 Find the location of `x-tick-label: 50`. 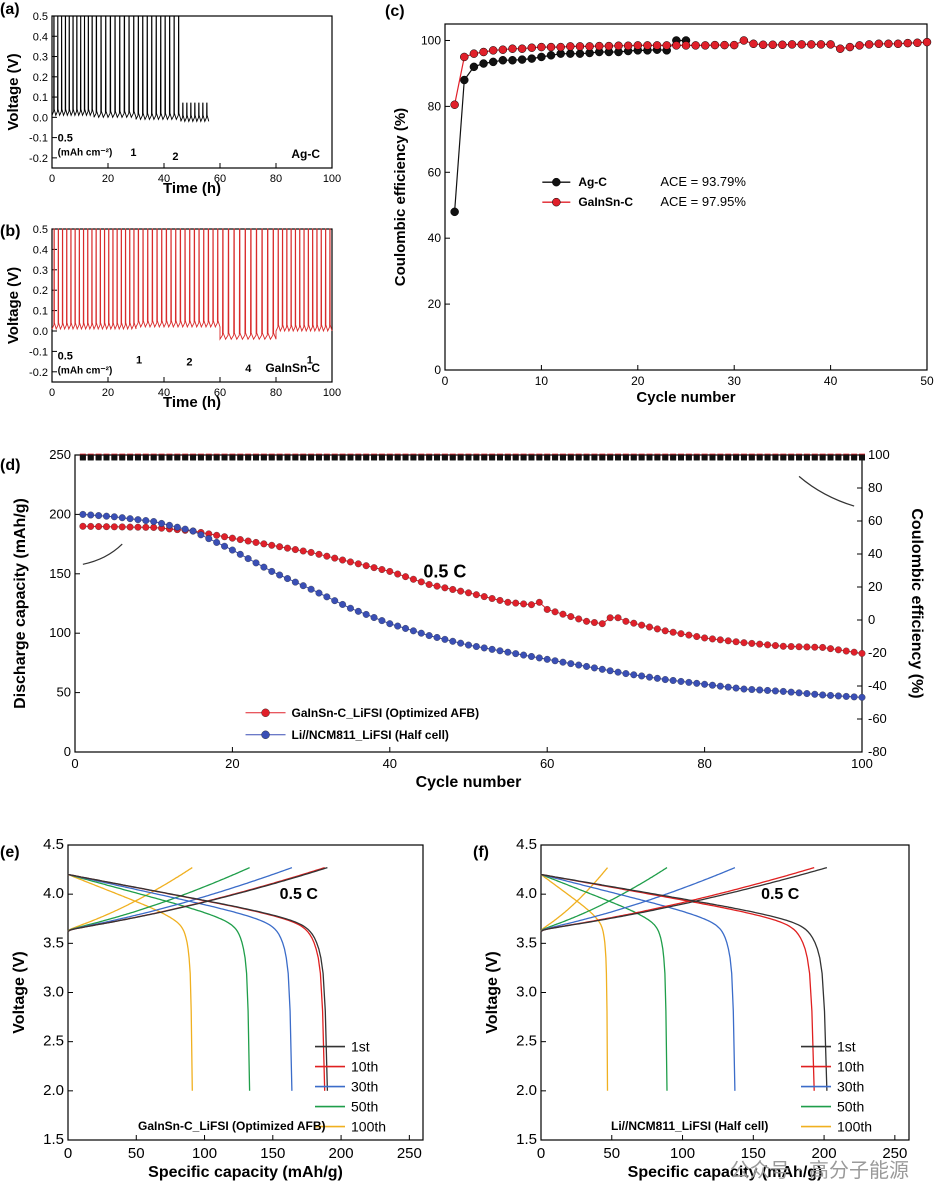

x-tick-label: 50 is located at coordinates (927, 381).